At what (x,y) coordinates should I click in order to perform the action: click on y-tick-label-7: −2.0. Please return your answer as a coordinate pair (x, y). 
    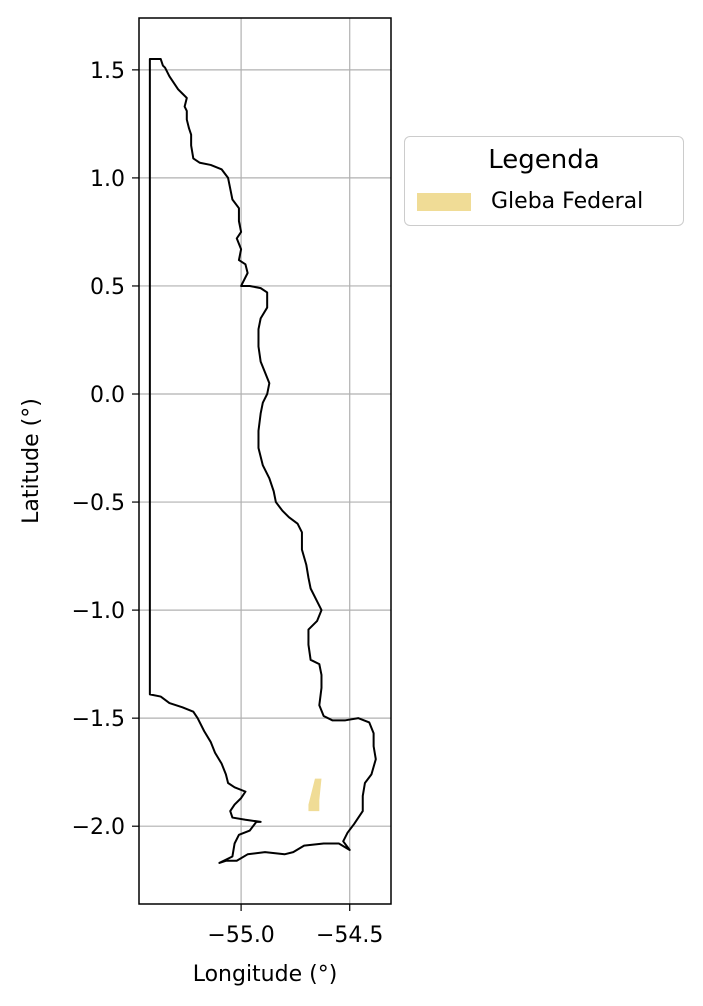
    Looking at the image, I should click on (98, 827).